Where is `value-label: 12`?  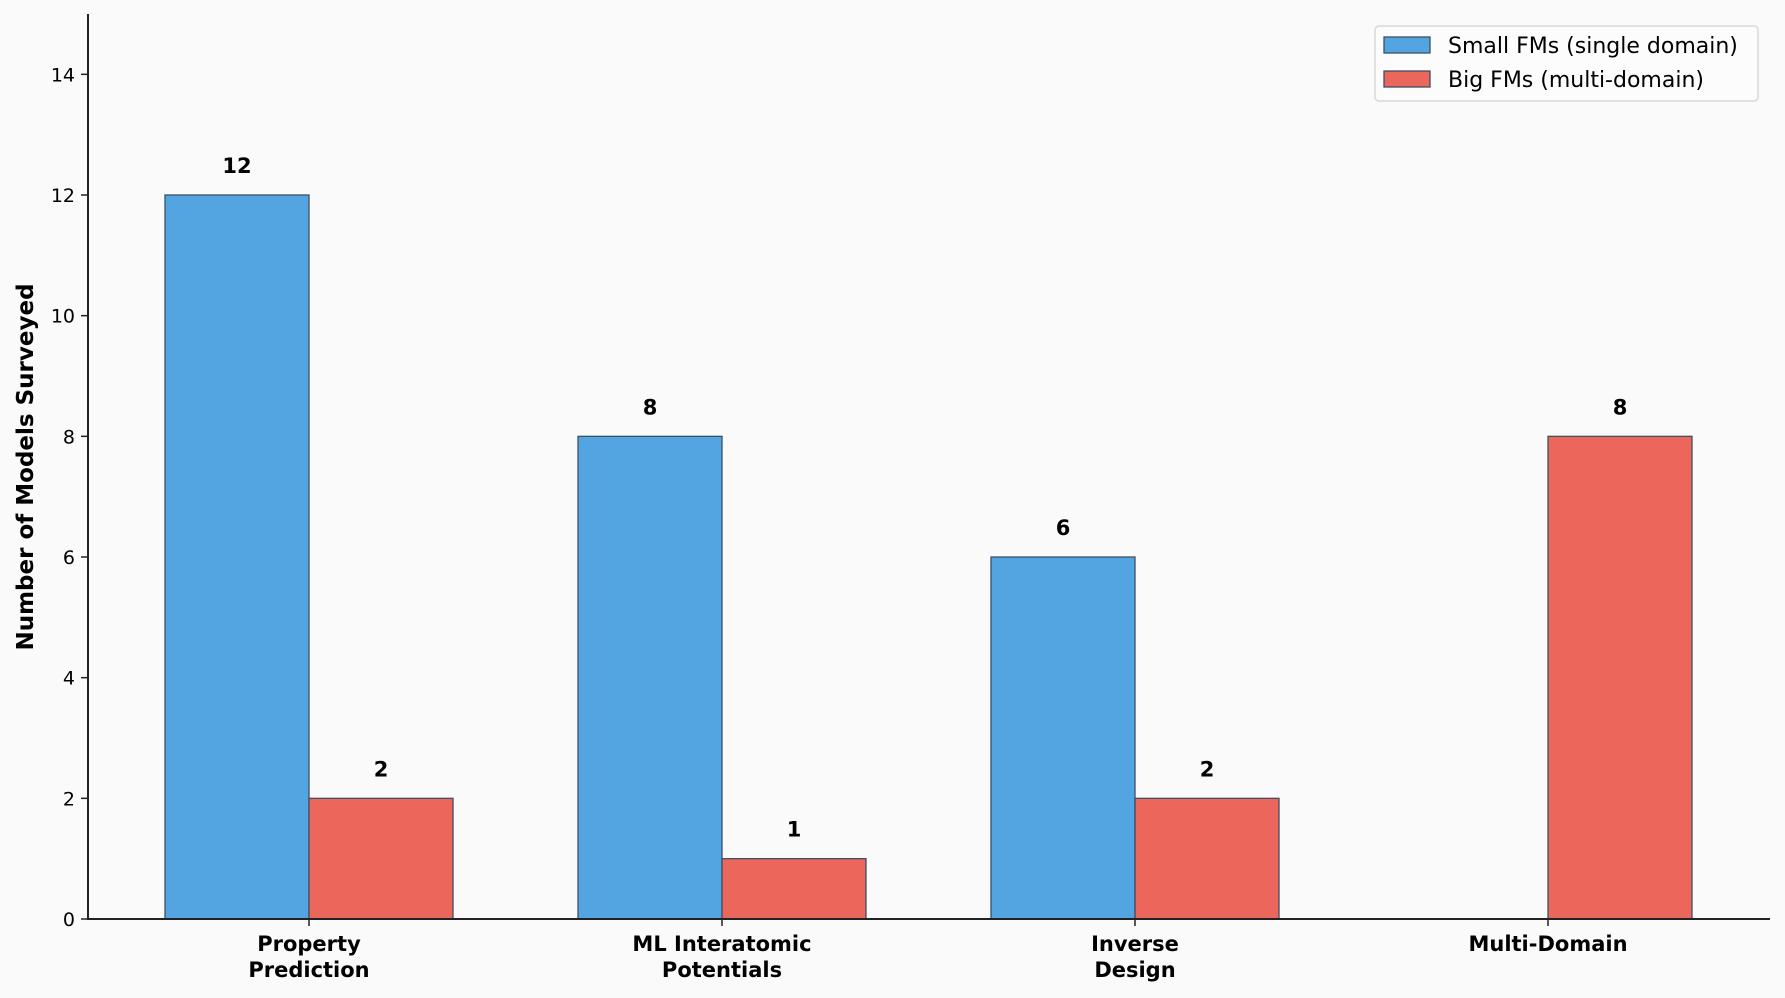
value-label: 12 is located at coordinates (236, 166).